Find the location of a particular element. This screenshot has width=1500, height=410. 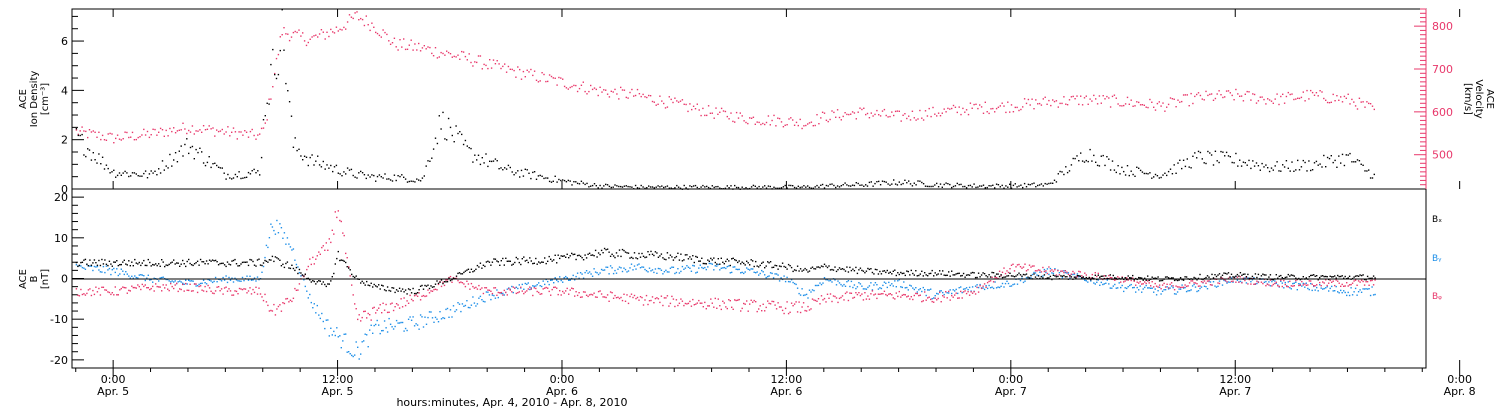

right-ytick-label: 500 is located at coordinates (1442, 155).